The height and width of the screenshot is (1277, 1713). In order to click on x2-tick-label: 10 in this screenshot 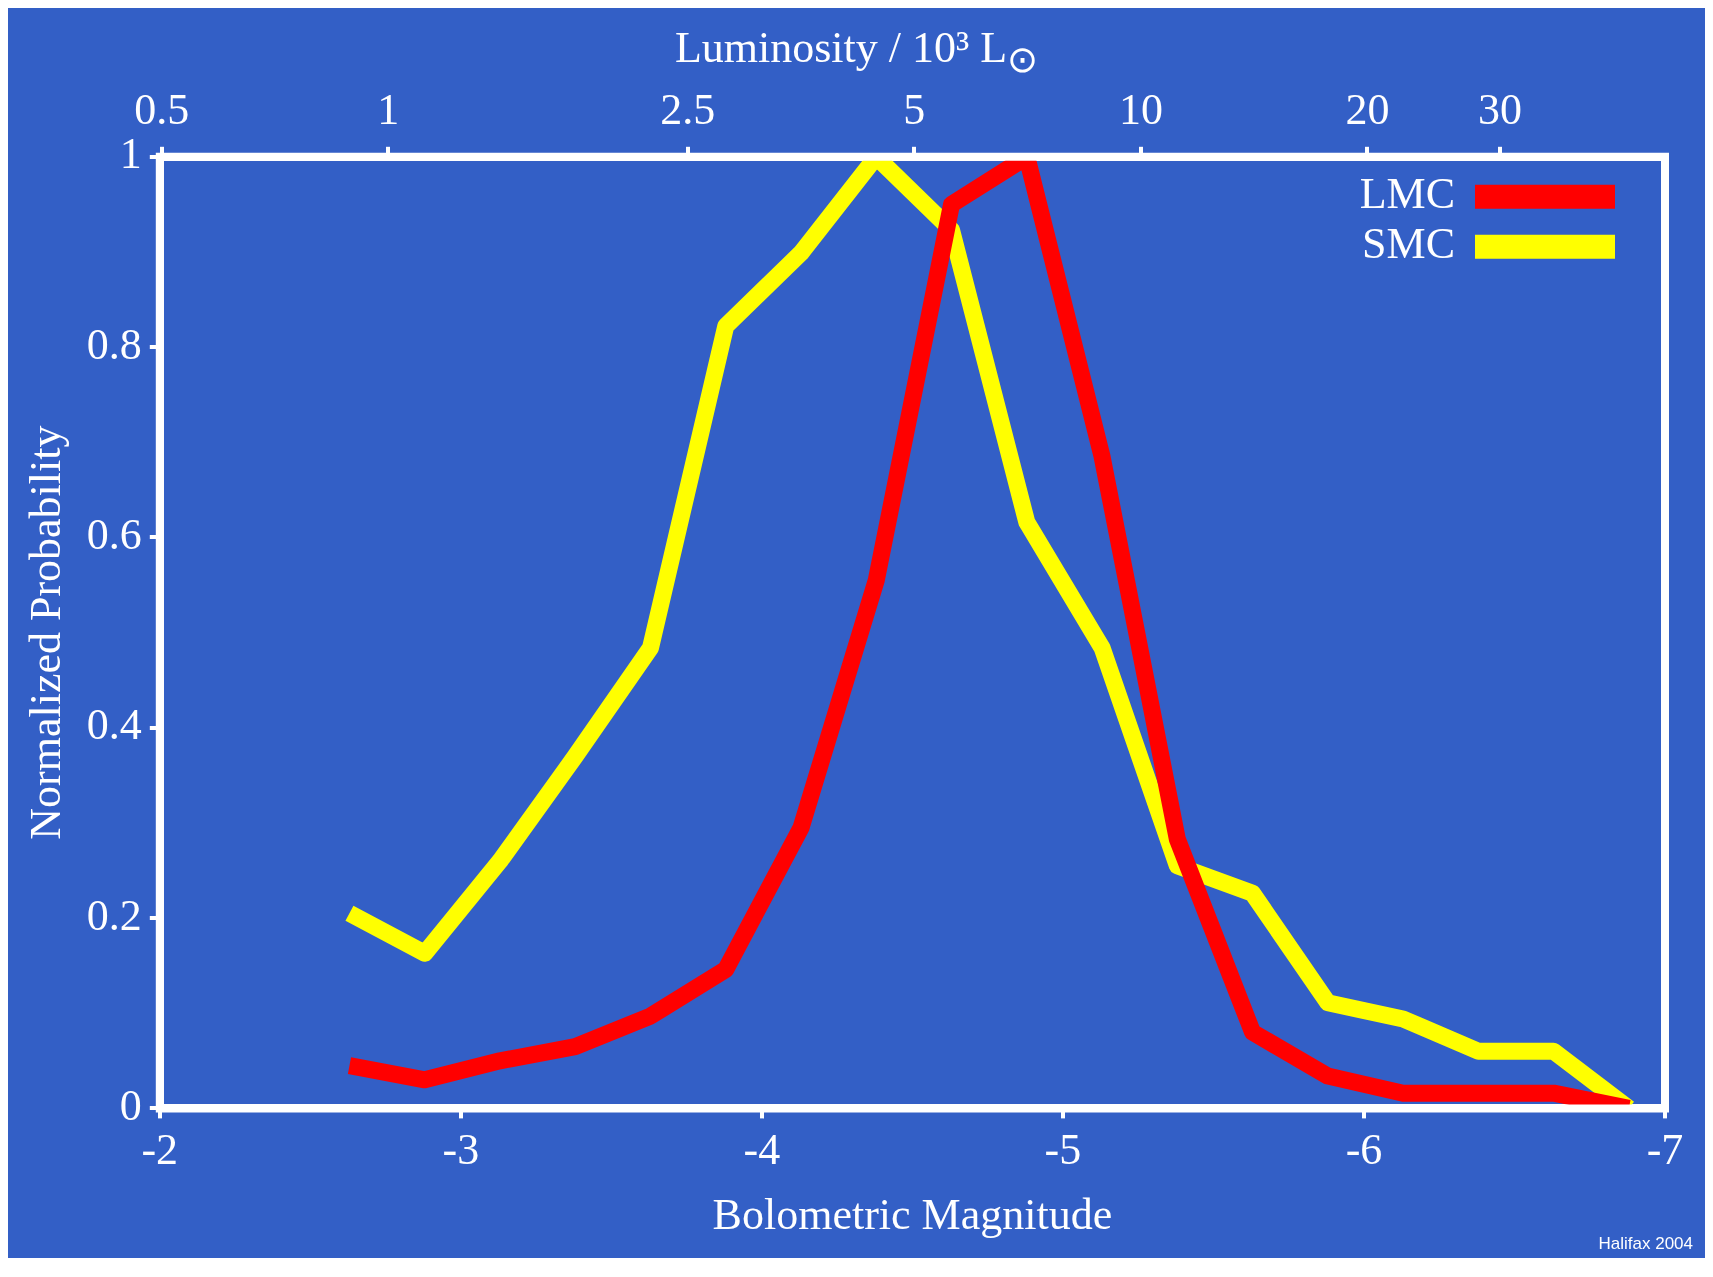, I will do `click(1140, 109)`.